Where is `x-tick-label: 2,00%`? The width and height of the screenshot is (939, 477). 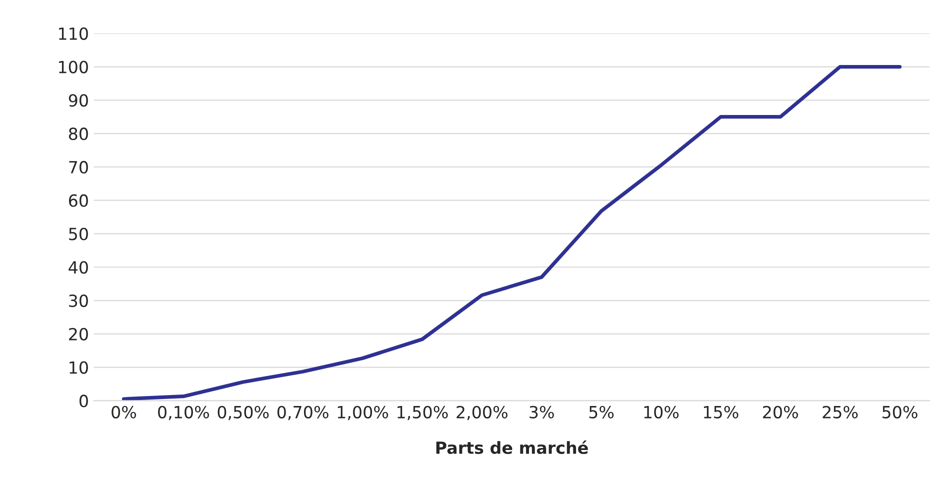
x-tick-label: 2,00% is located at coordinates (482, 413).